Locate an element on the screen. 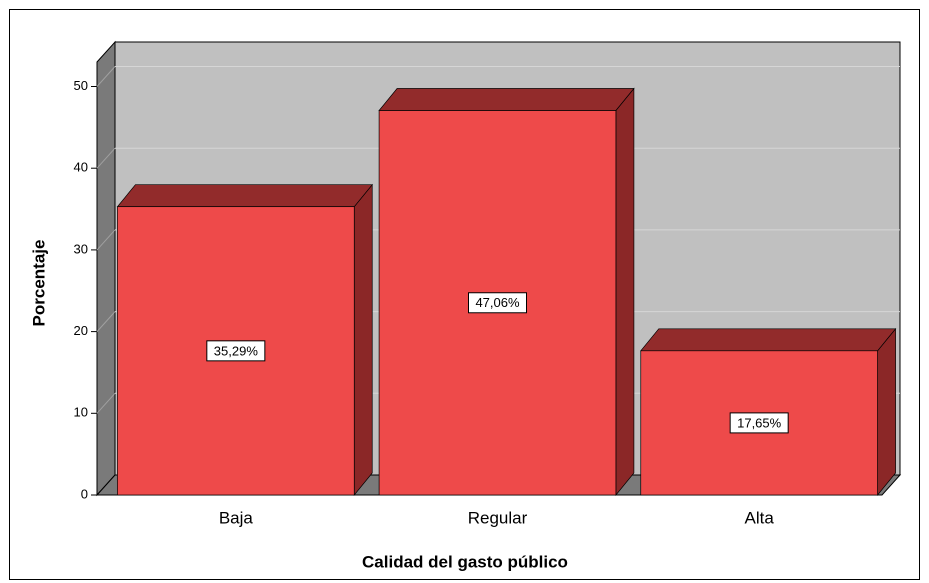  value-label: 47,06% is located at coordinates (497, 302).